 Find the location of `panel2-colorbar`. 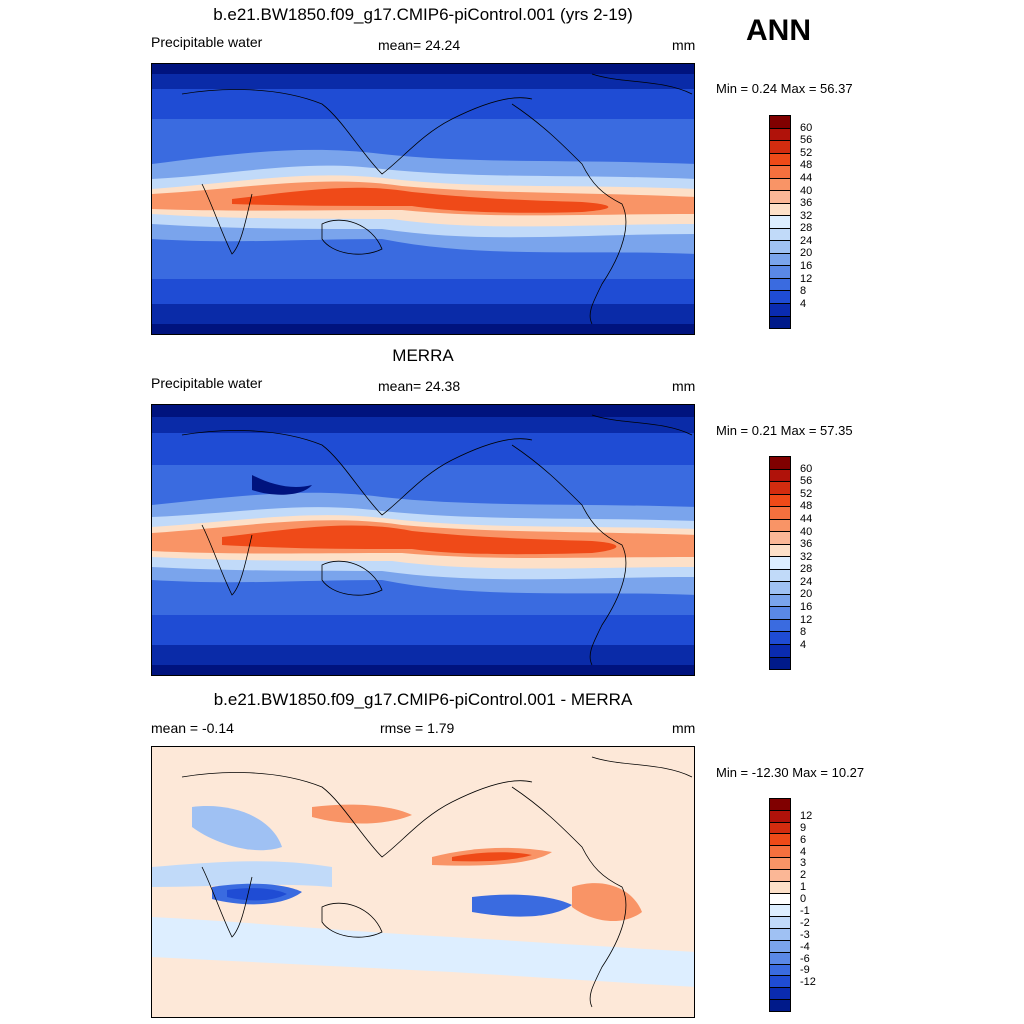

panel2-colorbar is located at coordinates (780, 563).